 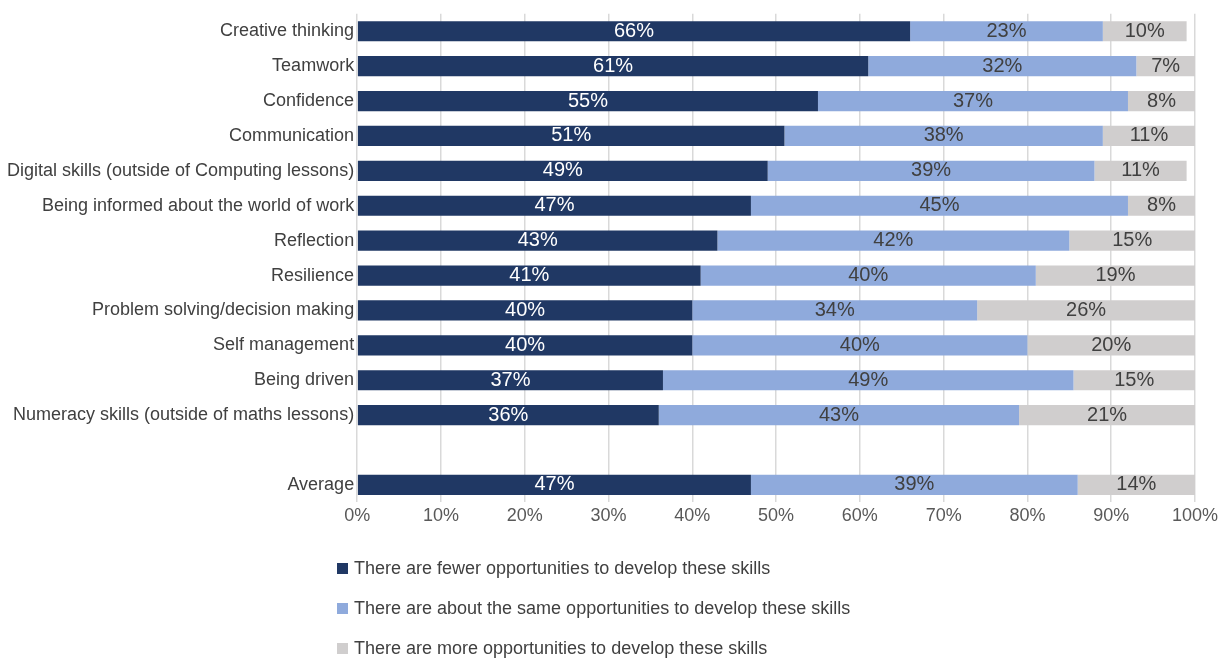 I want to click on y-tick-label: Being informed about the world of work, so click(x=198, y=204).